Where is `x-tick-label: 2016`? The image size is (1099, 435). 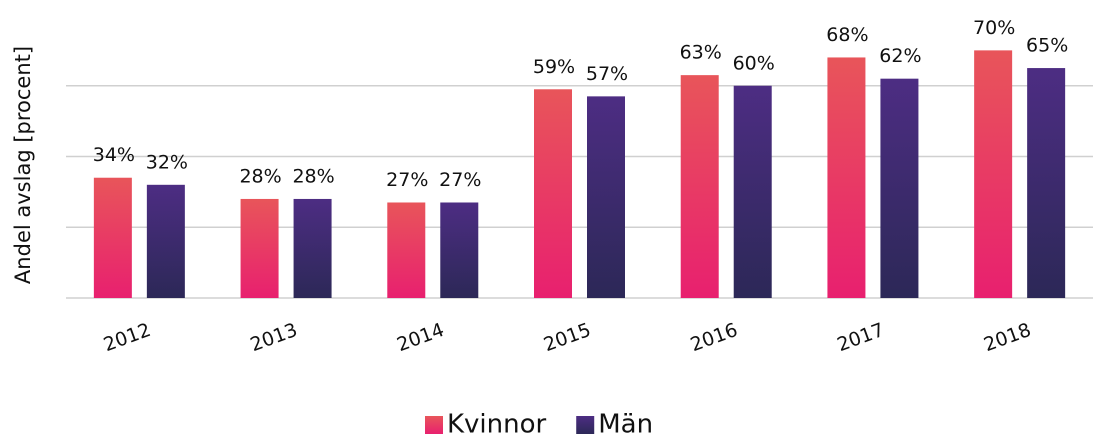
x-tick-label: 2016 is located at coordinates (714, 337).